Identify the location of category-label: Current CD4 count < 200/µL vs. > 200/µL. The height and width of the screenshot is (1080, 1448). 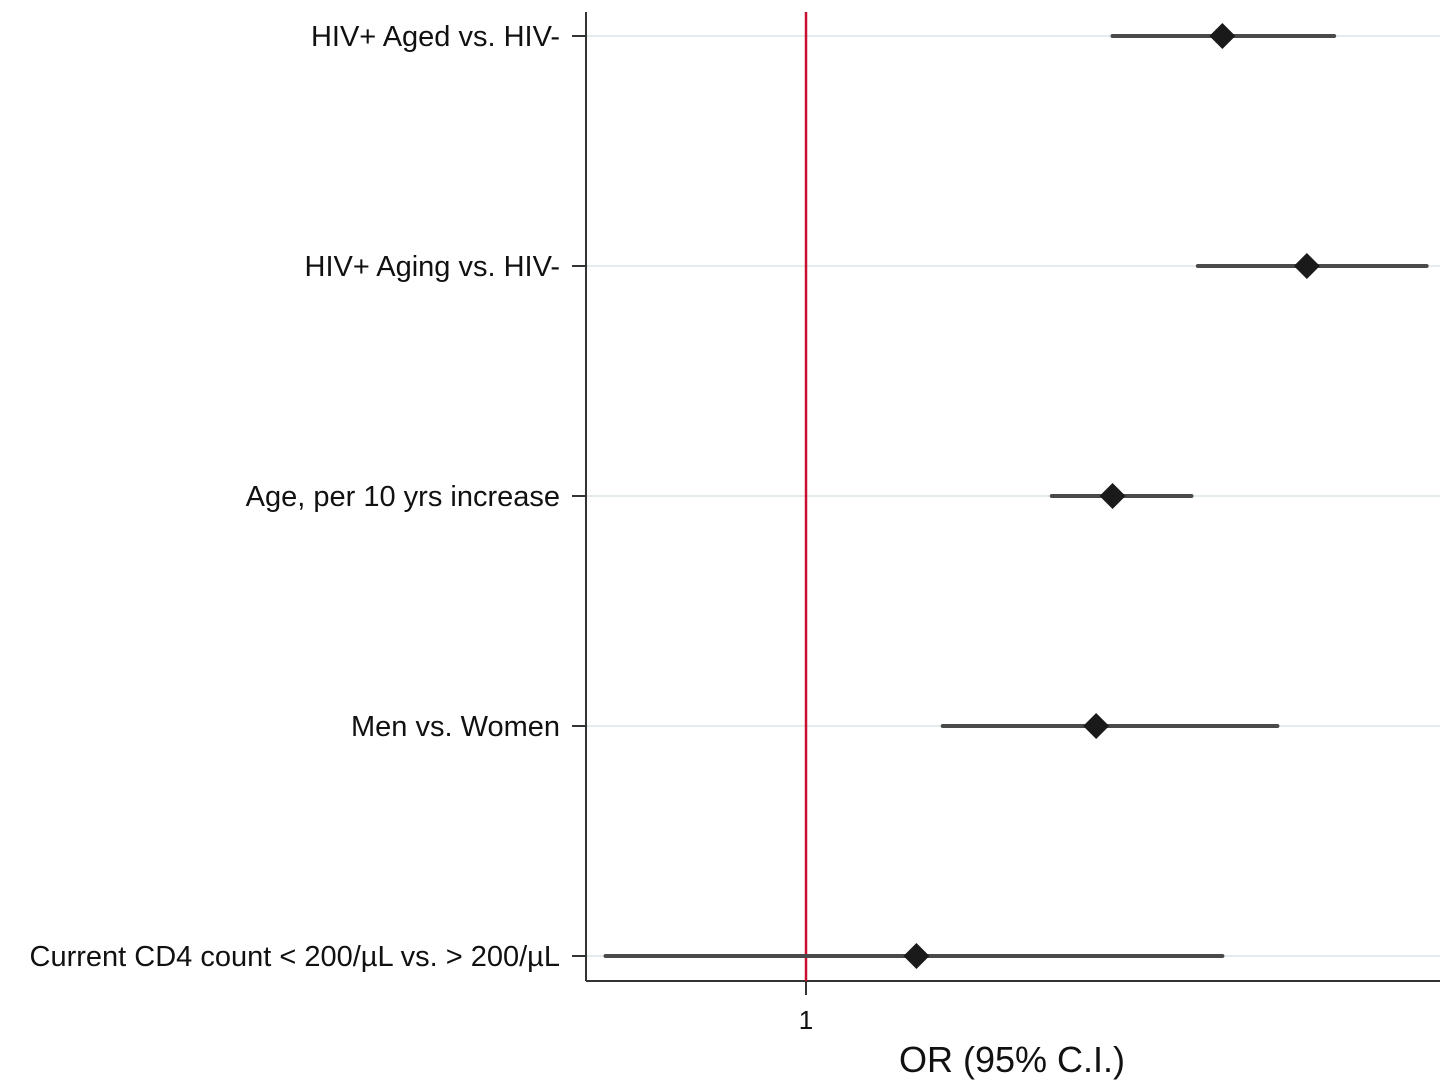
(295, 957).